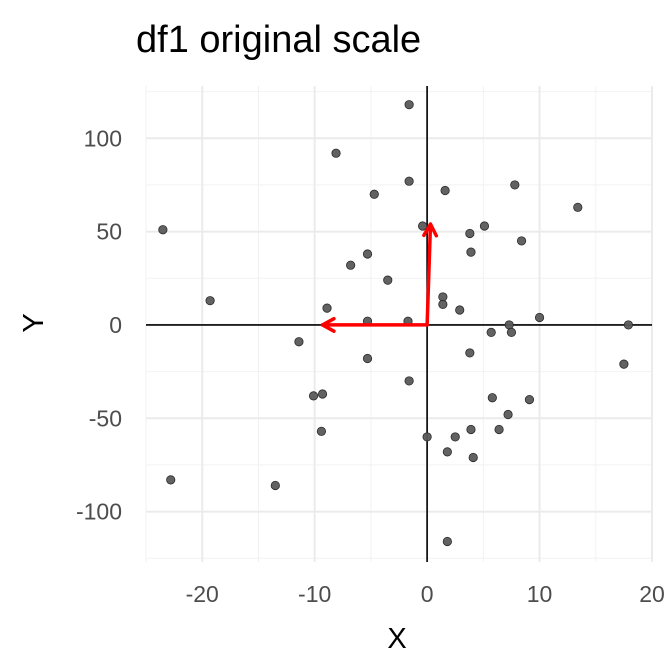  Describe the element at coordinates (202, 594) in the screenshot. I see `x-tick-label: -20` at that location.